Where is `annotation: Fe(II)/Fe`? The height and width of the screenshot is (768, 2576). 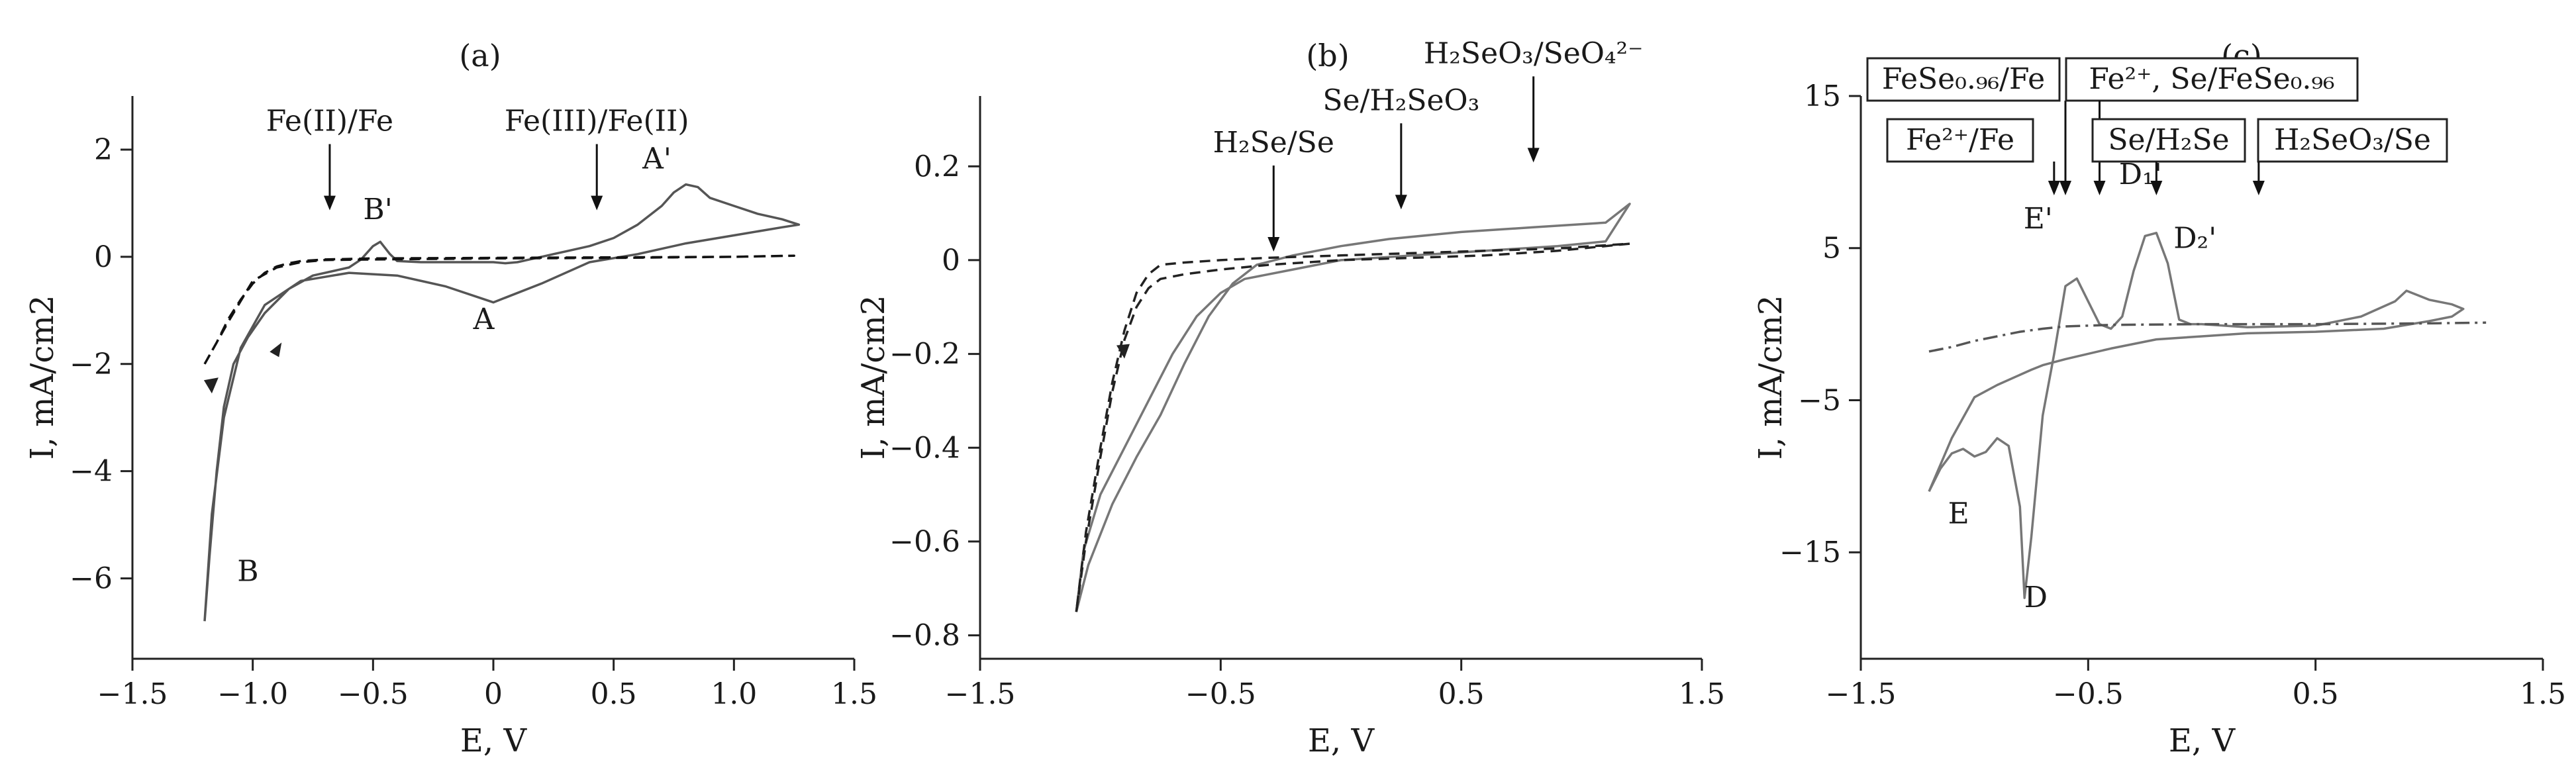 annotation: Fe(II)/Fe is located at coordinates (329, 121).